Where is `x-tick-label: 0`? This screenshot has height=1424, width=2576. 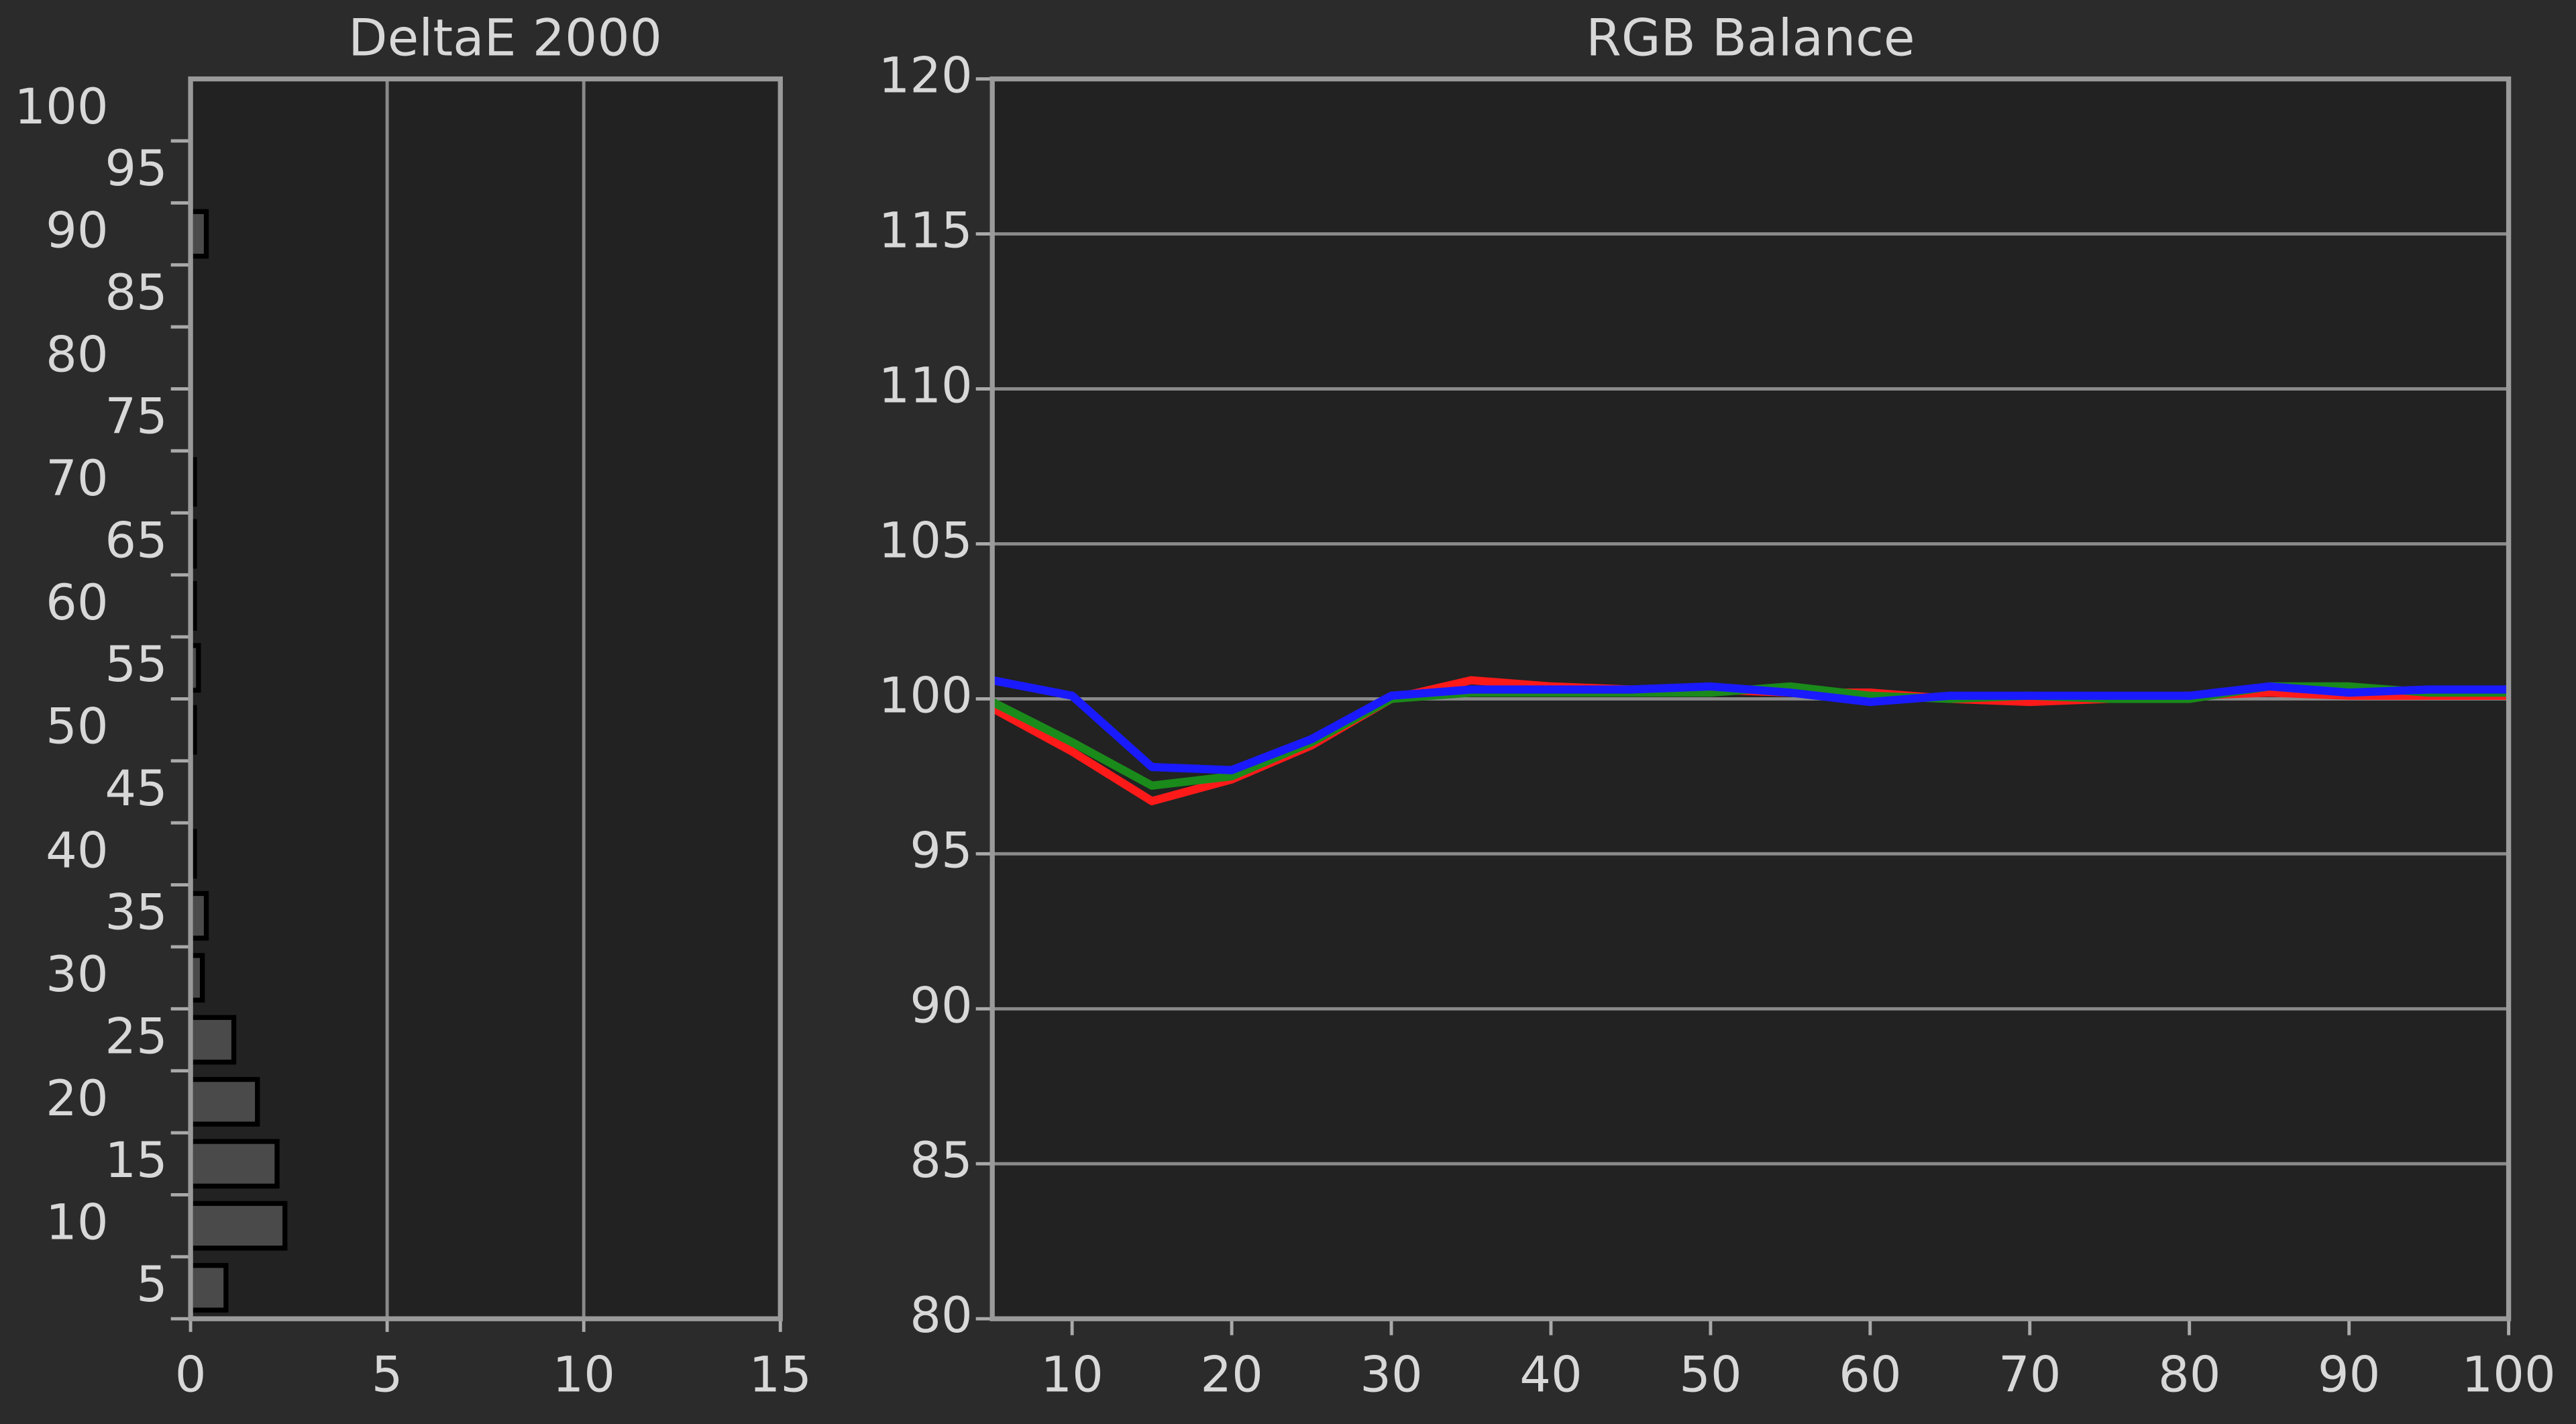
x-tick-label: 0 is located at coordinates (191, 1374).